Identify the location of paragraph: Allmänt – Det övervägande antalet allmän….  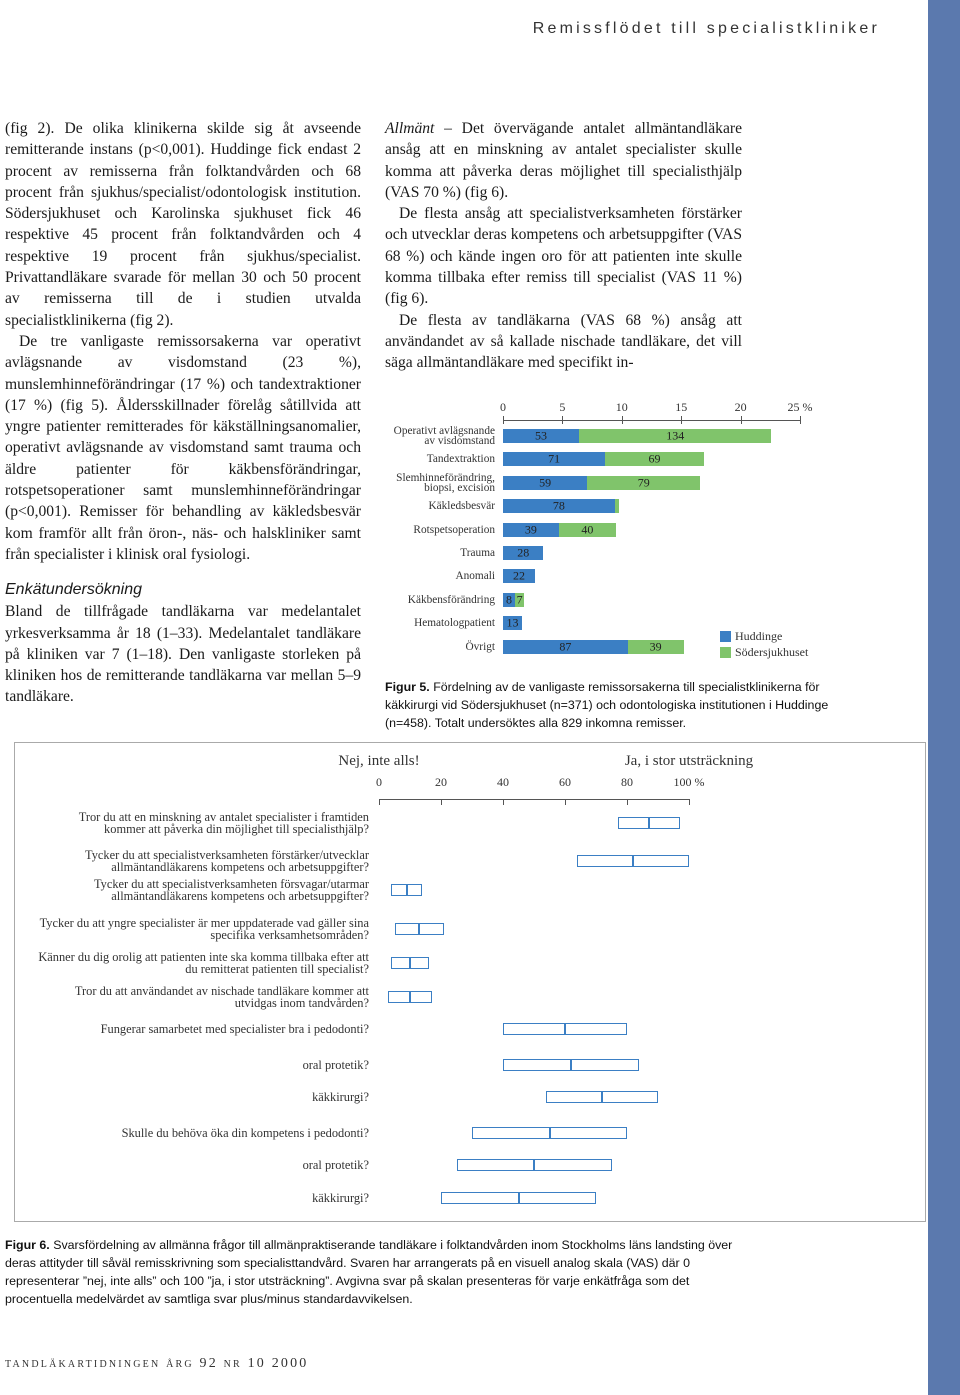
(563, 160).